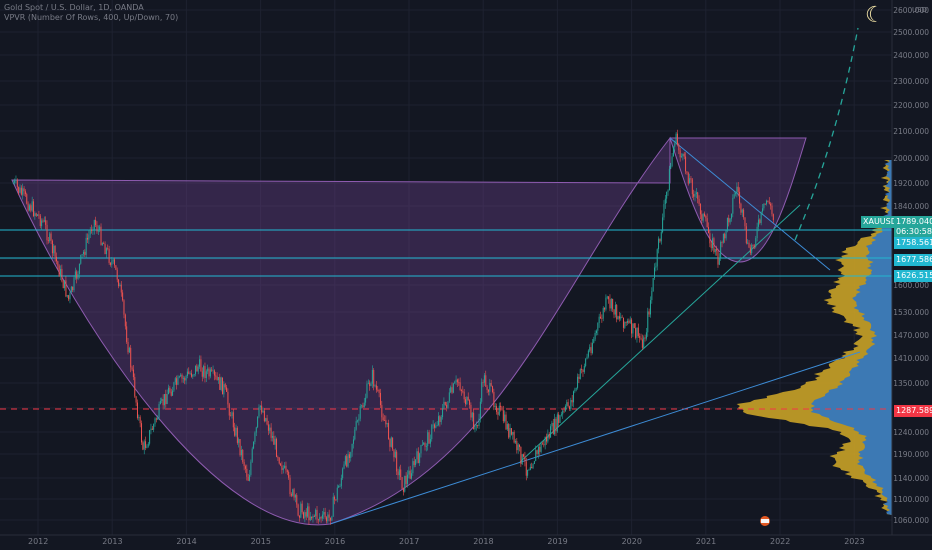 The height and width of the screenshot is (550, 932). I want to click on currency-badge: USD, so click(919, 10).